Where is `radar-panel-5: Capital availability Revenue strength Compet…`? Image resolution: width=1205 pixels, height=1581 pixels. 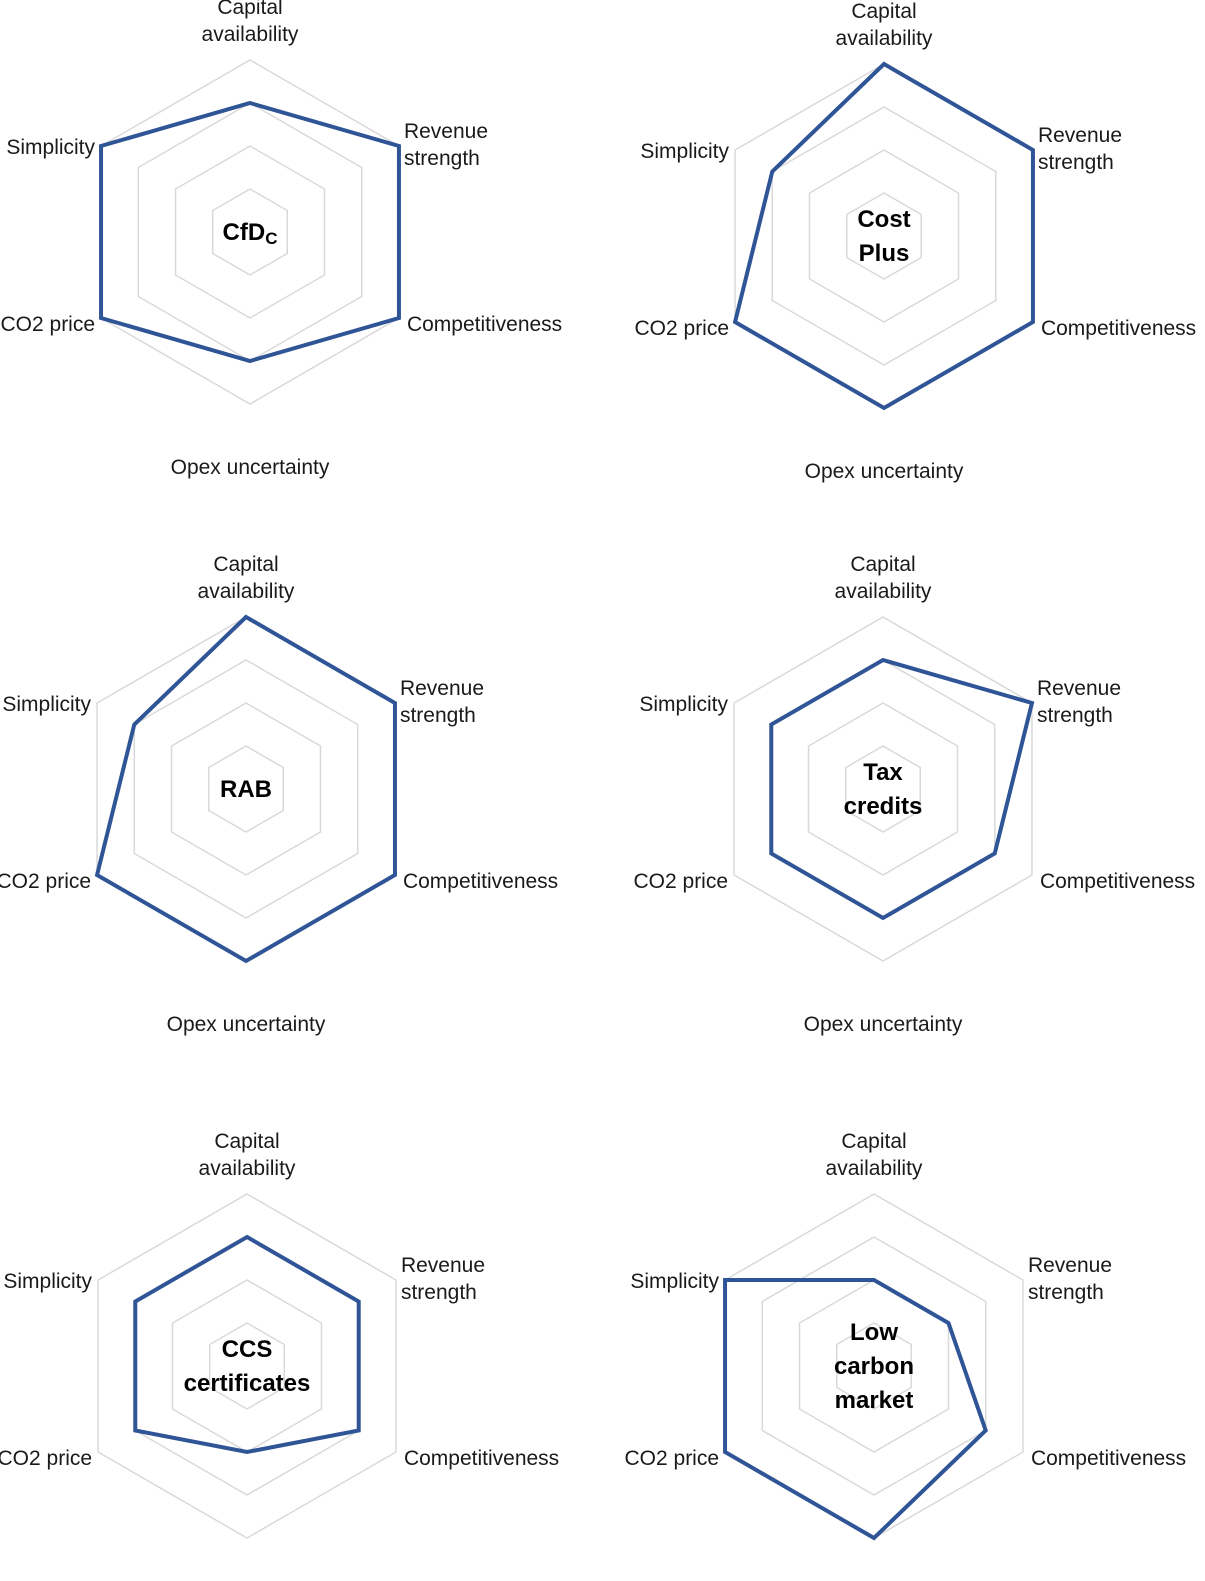 radar-panel-5: Capital availability Revenue strength Compet… is located at coordinates (279, 1334).